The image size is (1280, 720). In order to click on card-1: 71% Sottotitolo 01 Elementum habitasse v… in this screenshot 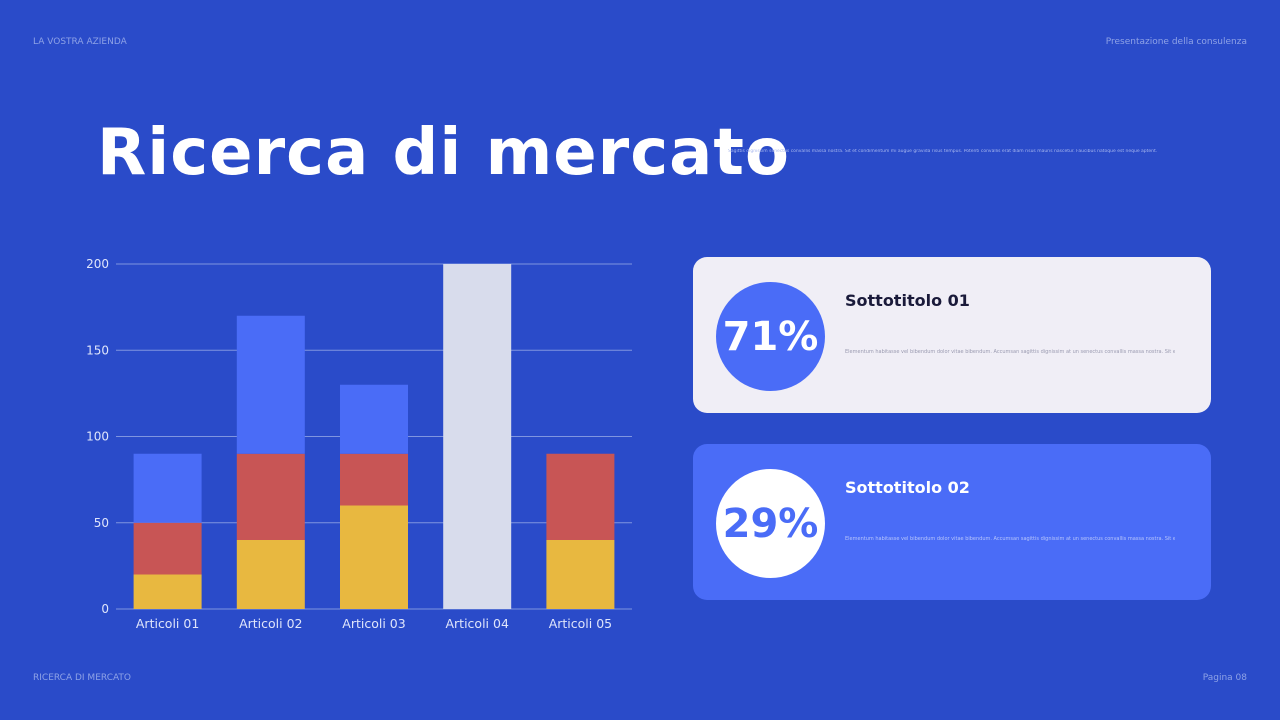, I will do `click(952, 335)`.